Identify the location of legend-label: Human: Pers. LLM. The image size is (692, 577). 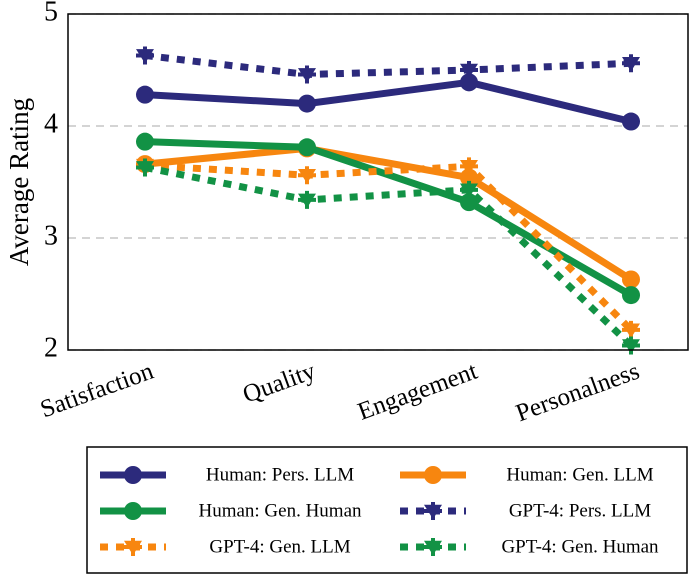
(280, 474).